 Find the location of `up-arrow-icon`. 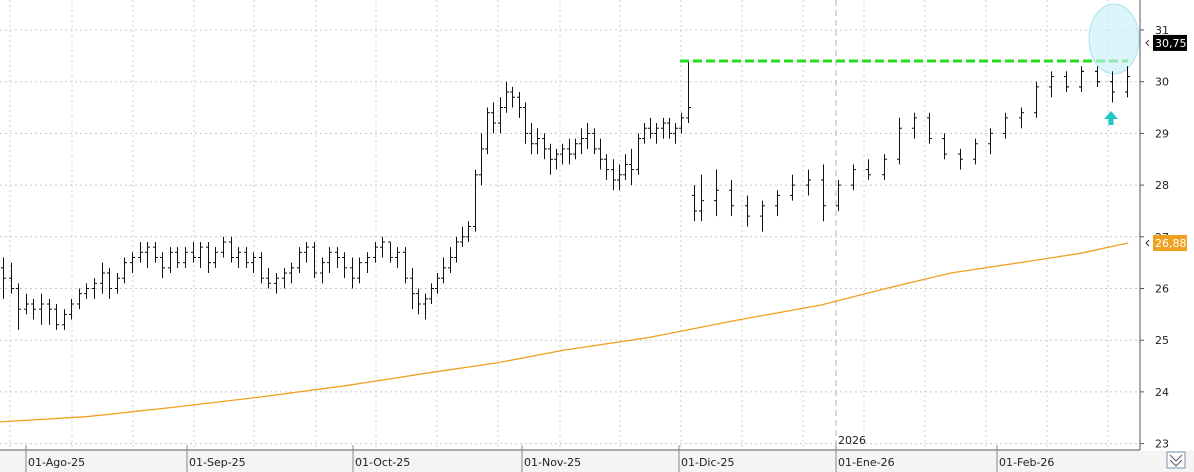

up-arrow-icon is located at coordinates (1111, 118).